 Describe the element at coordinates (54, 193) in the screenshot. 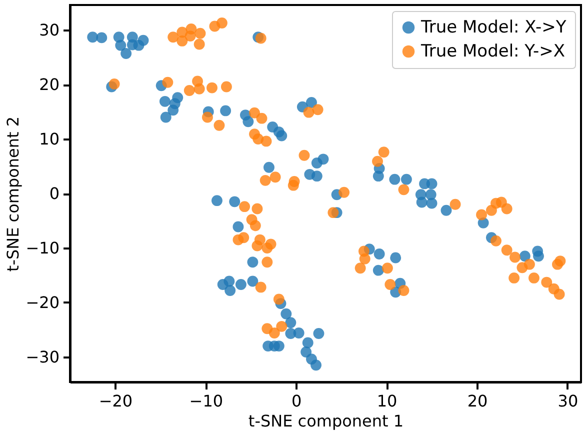

I see `y-tick-label: 0` at that location.